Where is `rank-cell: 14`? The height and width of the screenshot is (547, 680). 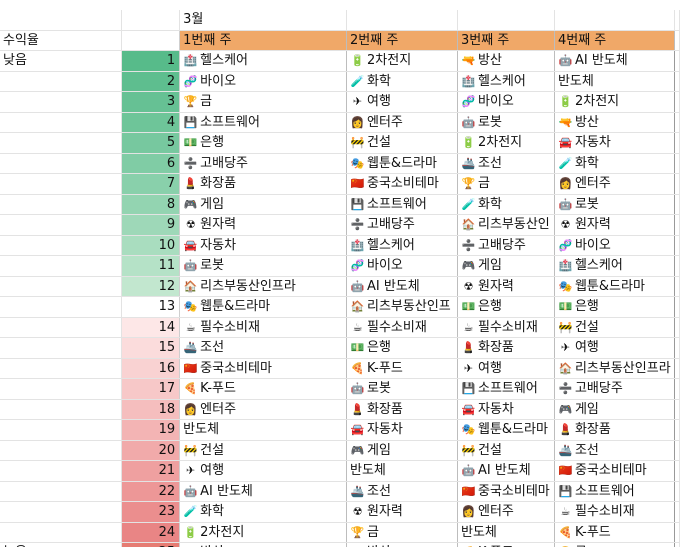
rank-cell: 14 is located at coordinates (151, 327).